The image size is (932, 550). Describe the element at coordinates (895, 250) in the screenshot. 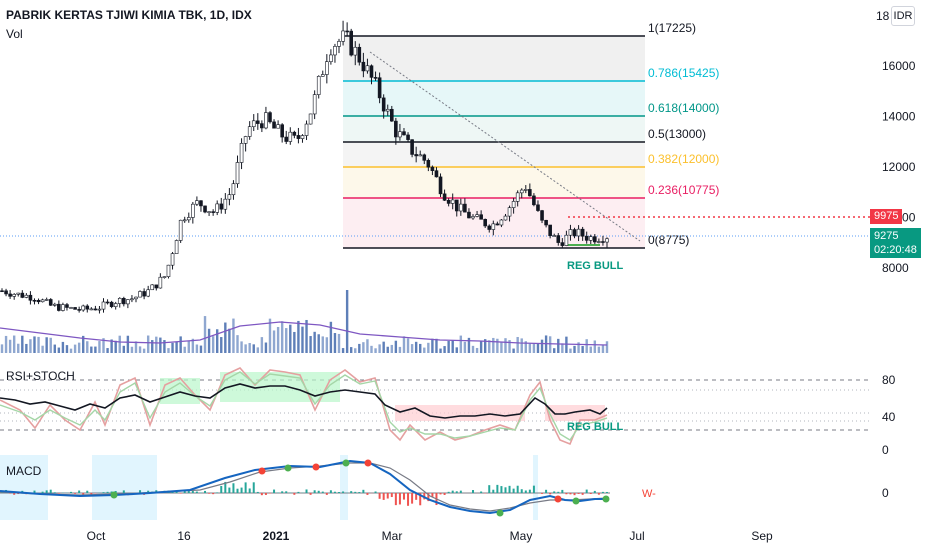

I see `countdown-timer: 02:20:48` at that location.